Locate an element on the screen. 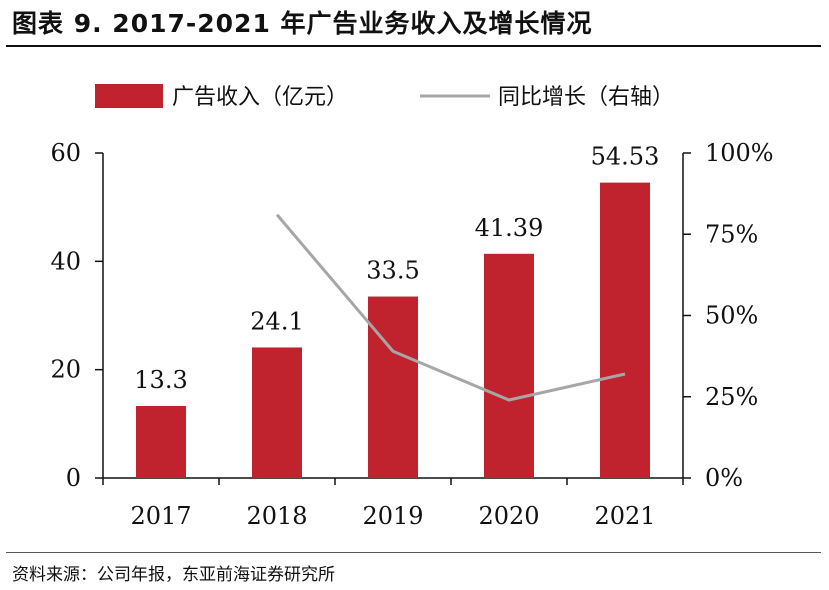 The width and height of the screenshot is (829, 590). x-tick-label: 2019 is located at coordinates (392, 516).